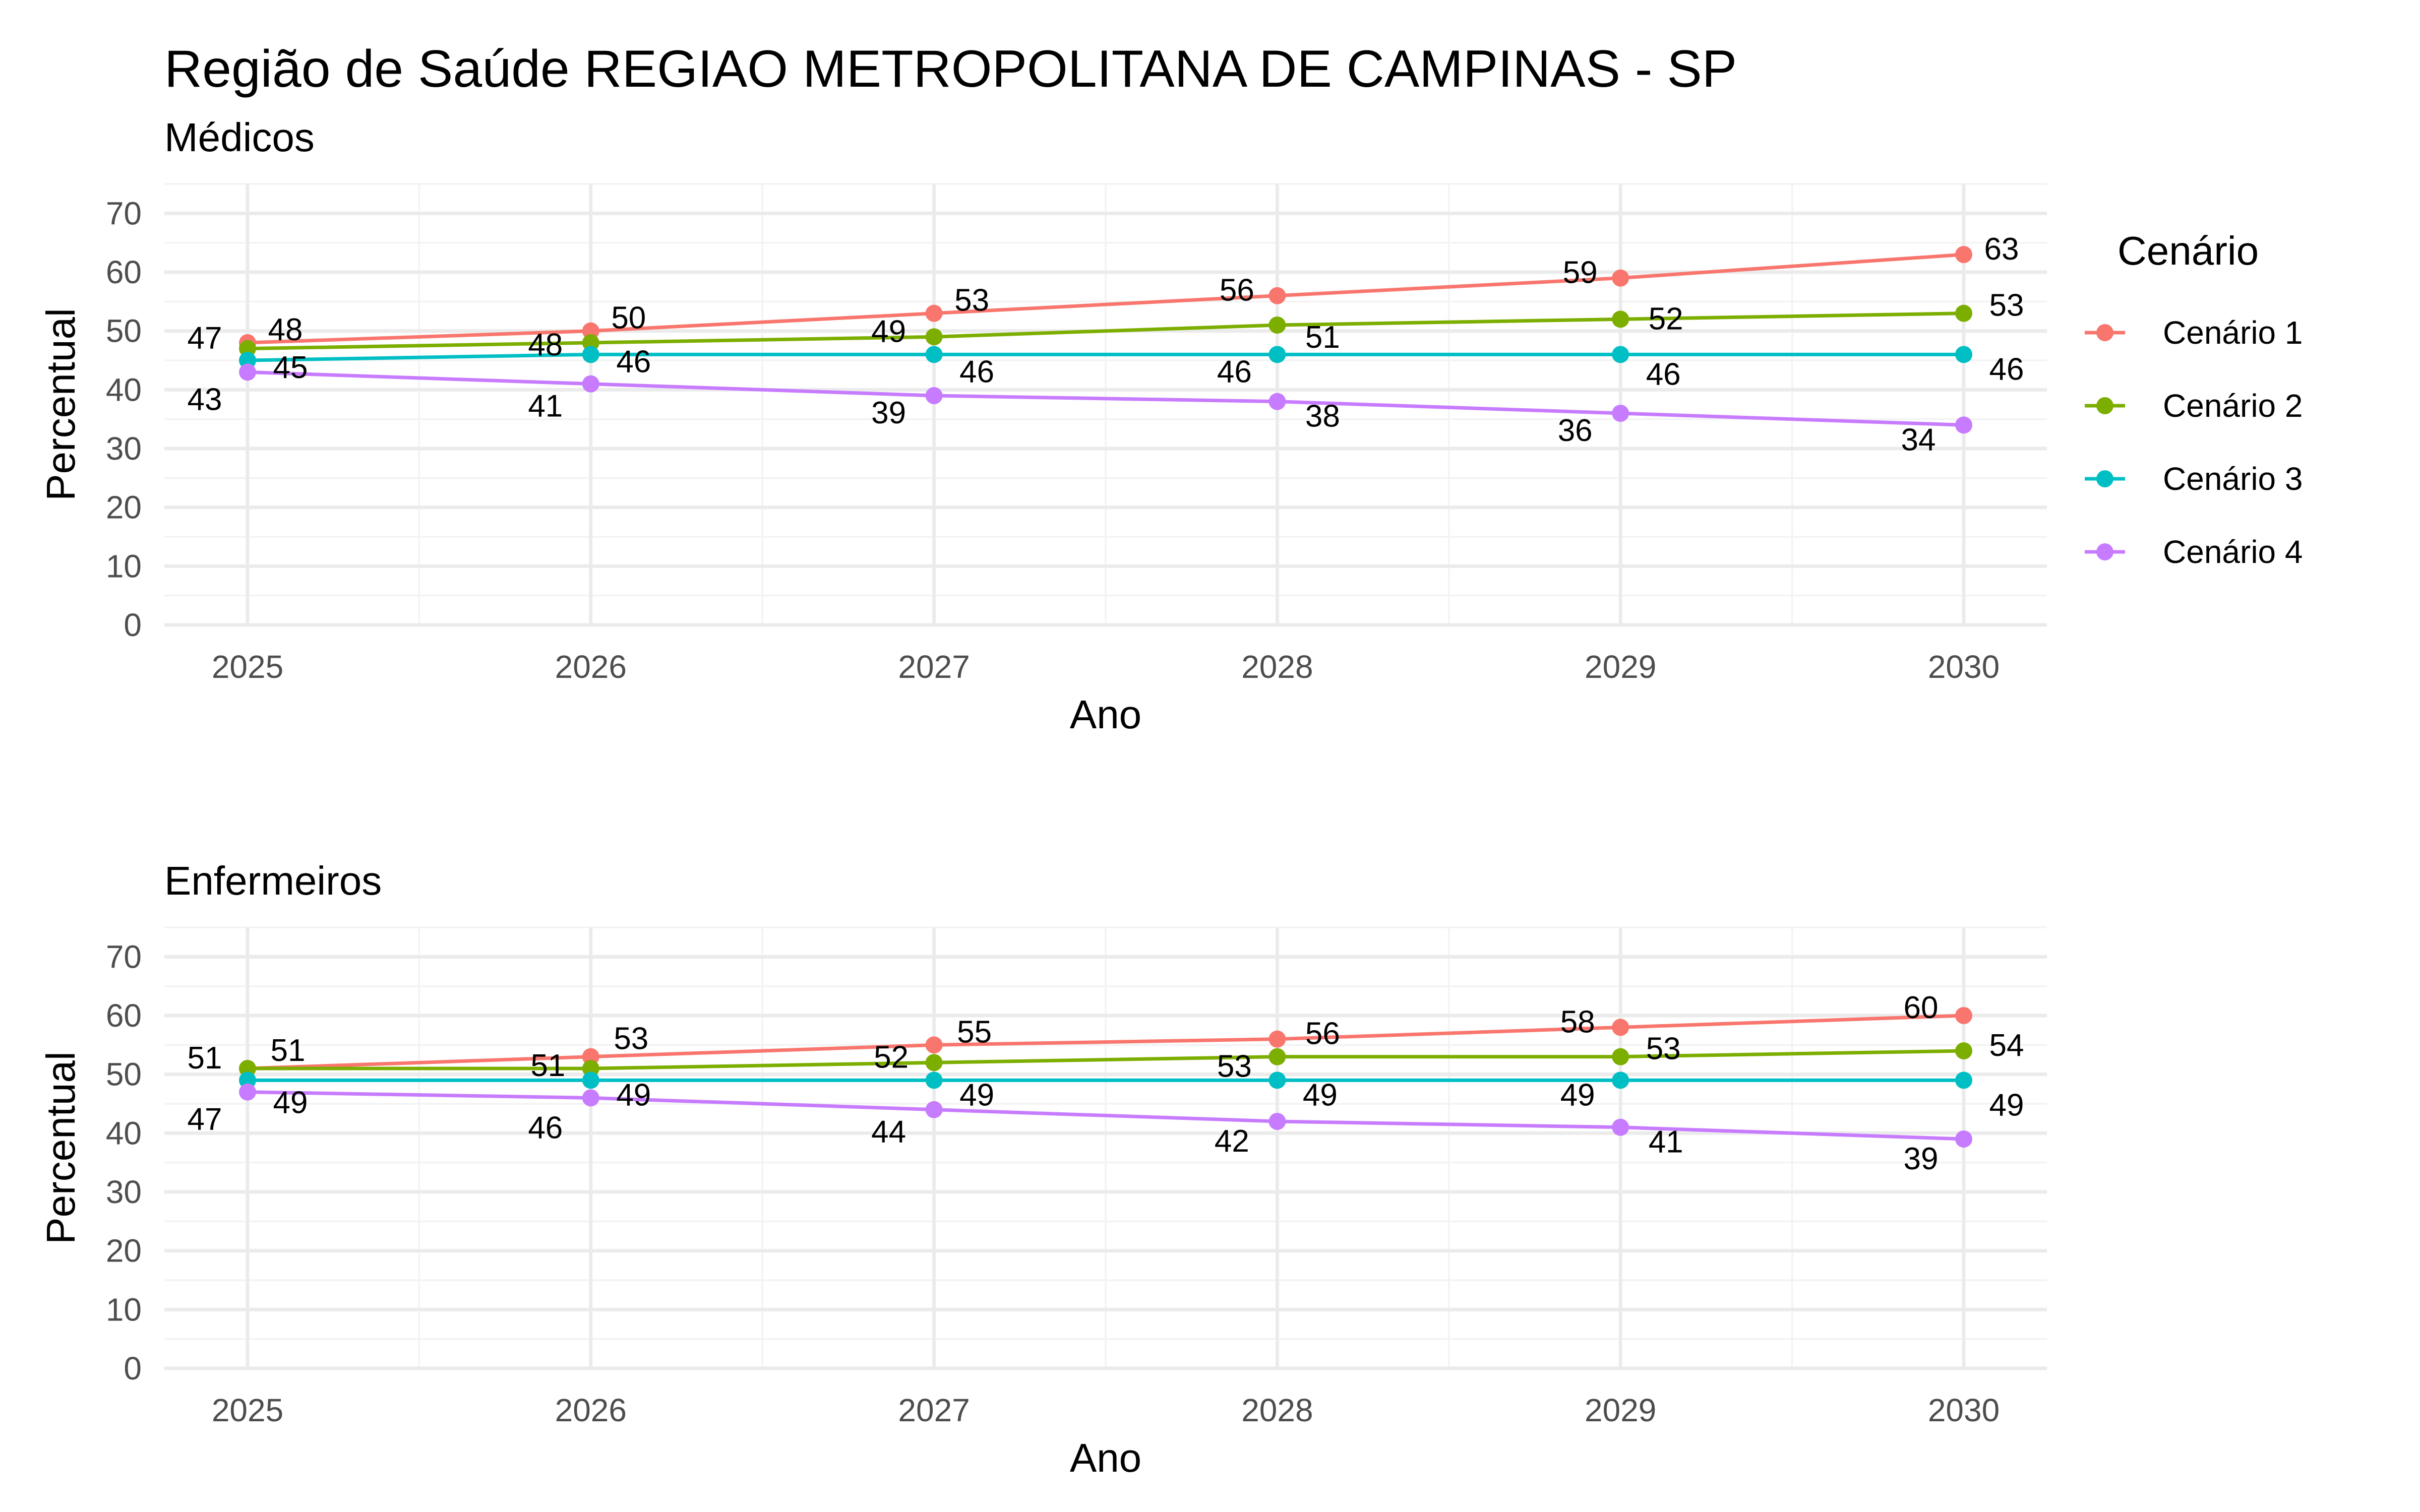  Describe the element at coordinates (2188, 250) in the screenshot. I see `legend-title: Cenário` at that location.